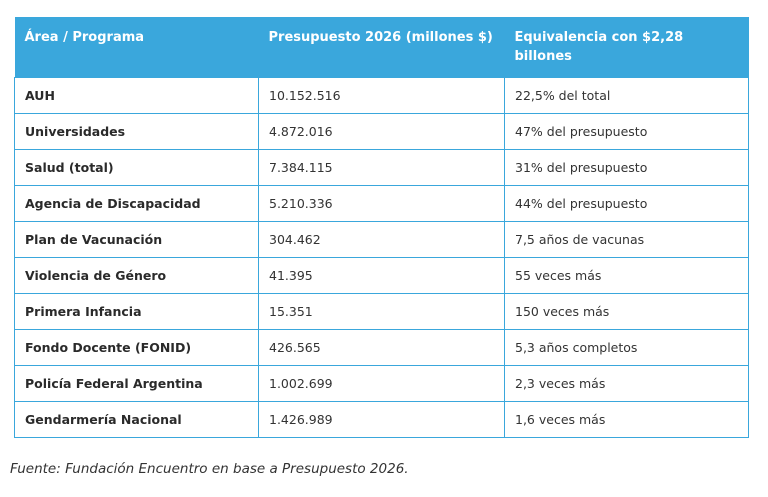 This screenshot has width=768, height=497. Describe the element at coordinates (136, 347) in the screenshot. I see `area-cell: Fondo Docente (FONID)` at that location.